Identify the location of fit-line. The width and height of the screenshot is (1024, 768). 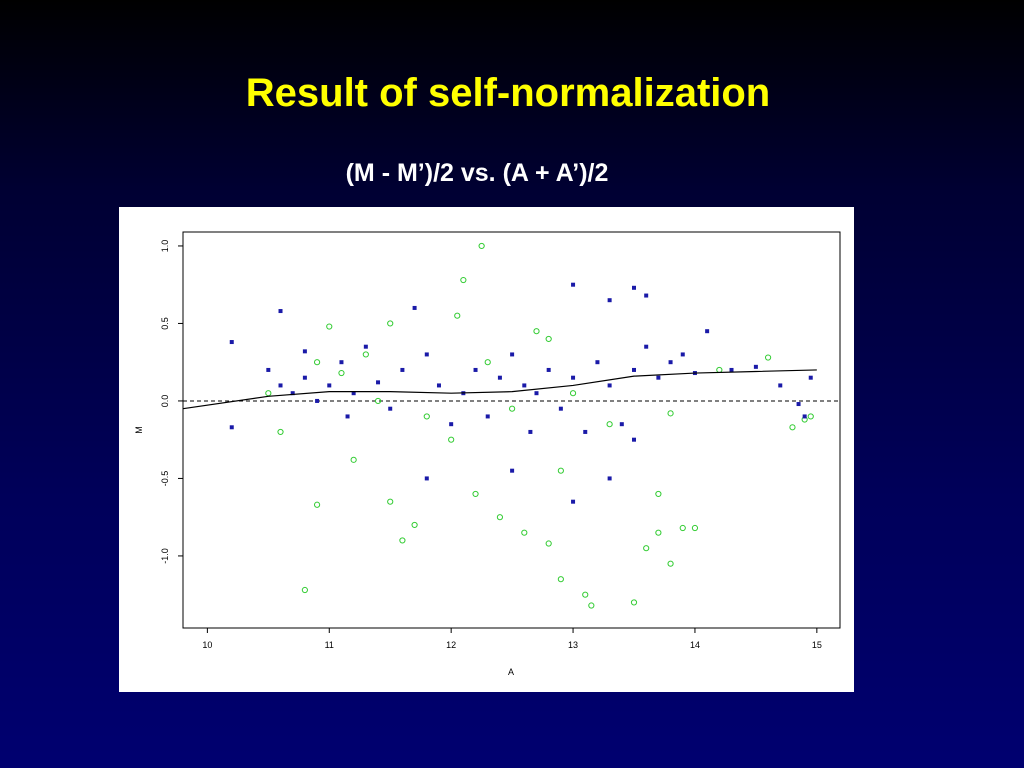
(499, 389).